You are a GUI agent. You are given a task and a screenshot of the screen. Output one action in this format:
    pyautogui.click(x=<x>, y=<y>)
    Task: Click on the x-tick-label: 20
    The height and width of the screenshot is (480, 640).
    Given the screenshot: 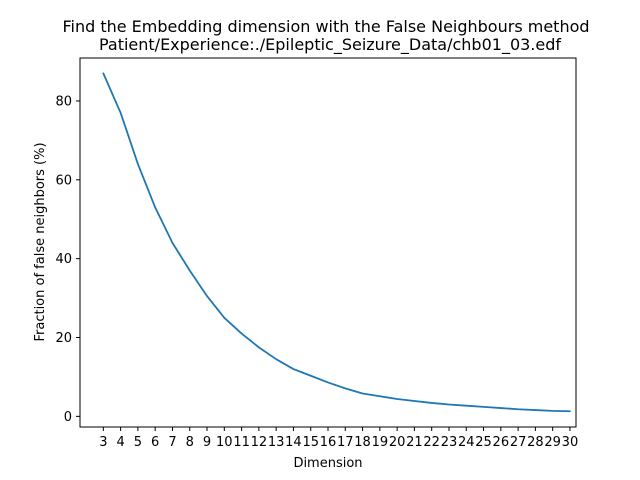 What is the action you would take?
    pyautogui.click(x=397, y=442)
    